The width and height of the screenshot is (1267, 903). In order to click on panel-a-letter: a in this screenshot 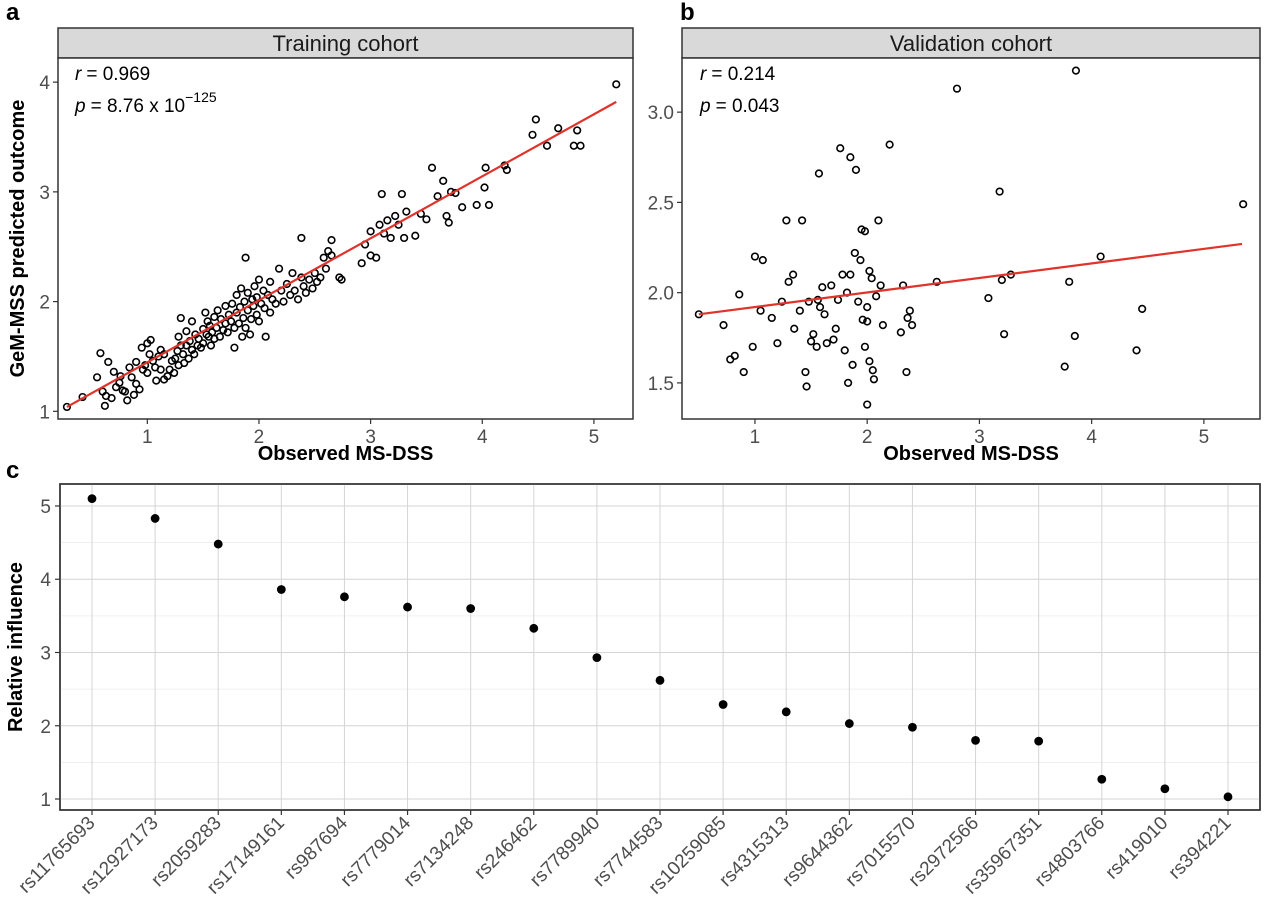, I will do `click(13, 13)`.